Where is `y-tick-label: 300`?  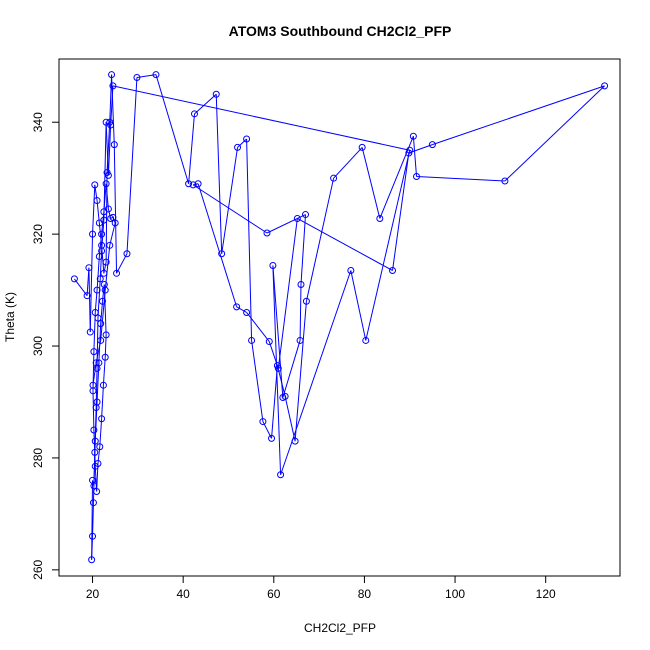 y-tick-label: 300 is located at coordinates (38, 346).